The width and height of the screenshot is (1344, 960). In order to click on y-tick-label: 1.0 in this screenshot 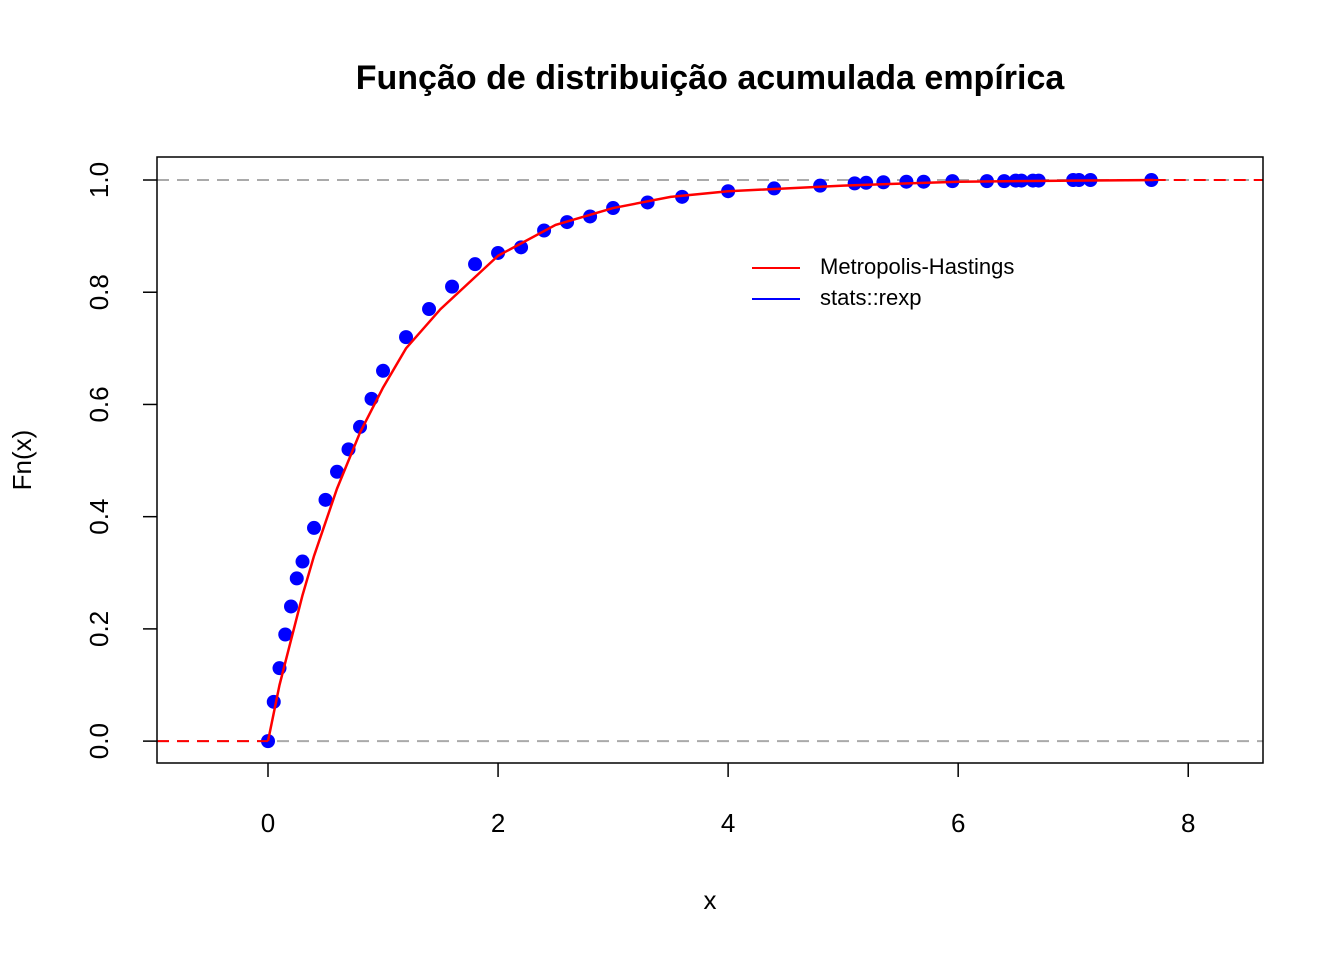, I will do `click(99, 180)`.